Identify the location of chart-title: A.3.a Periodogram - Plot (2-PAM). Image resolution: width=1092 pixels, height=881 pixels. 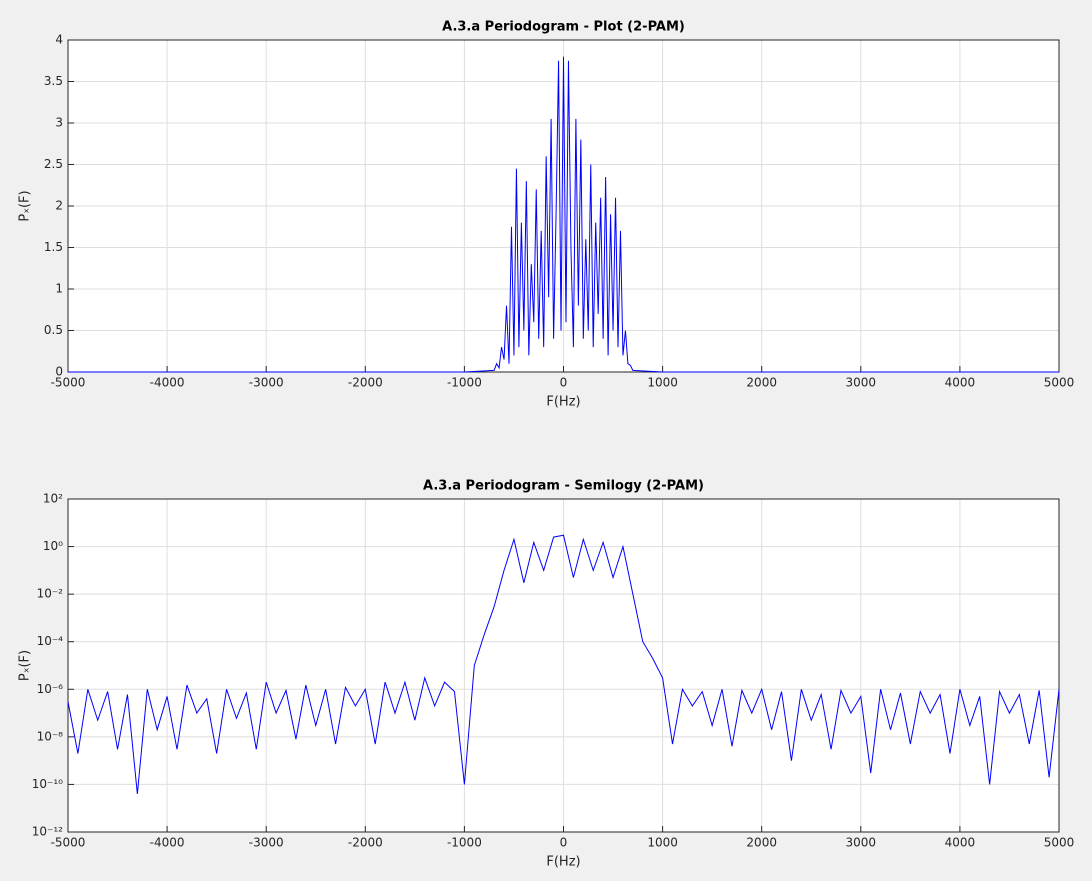
(563, 27).